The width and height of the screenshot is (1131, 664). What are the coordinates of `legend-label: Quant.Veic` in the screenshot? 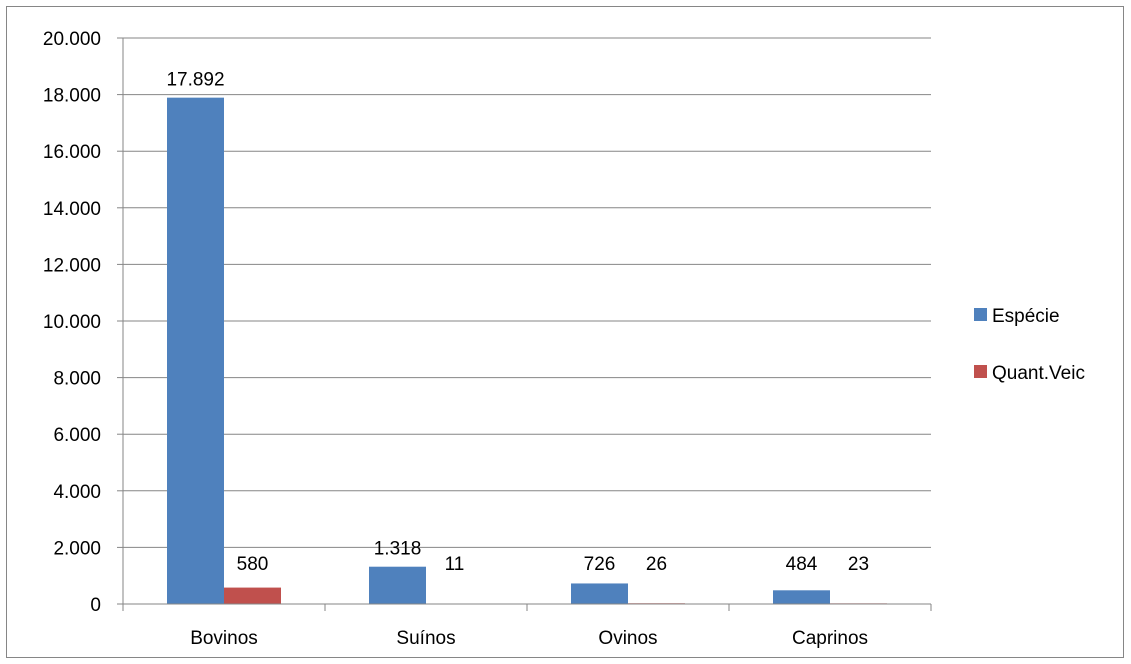 It's located at (1038, 373).